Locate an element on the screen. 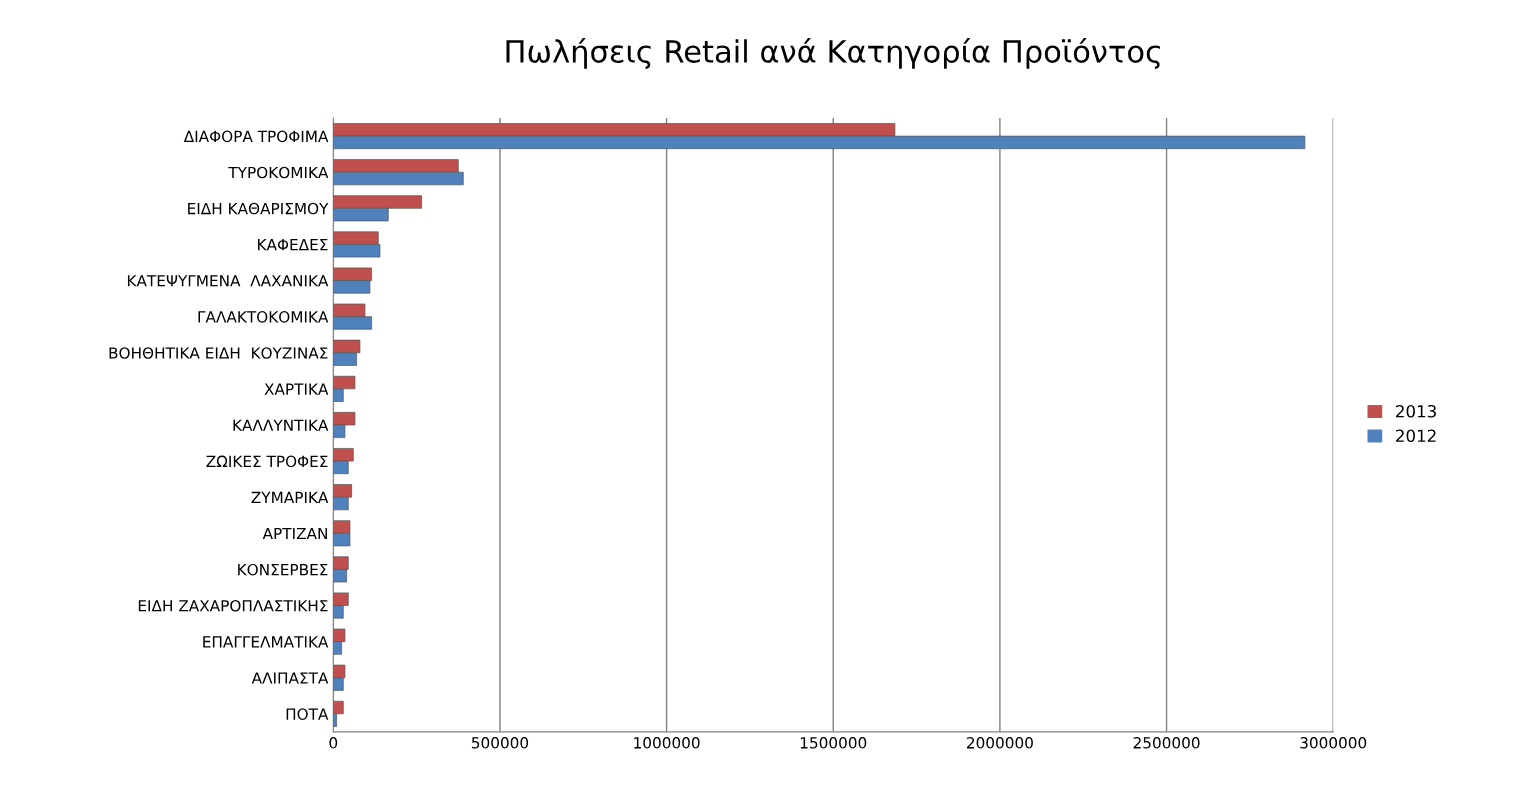  y-tick-label: ΖΥΜΑΡΙΚΑ is located at coordinates (290, 497).